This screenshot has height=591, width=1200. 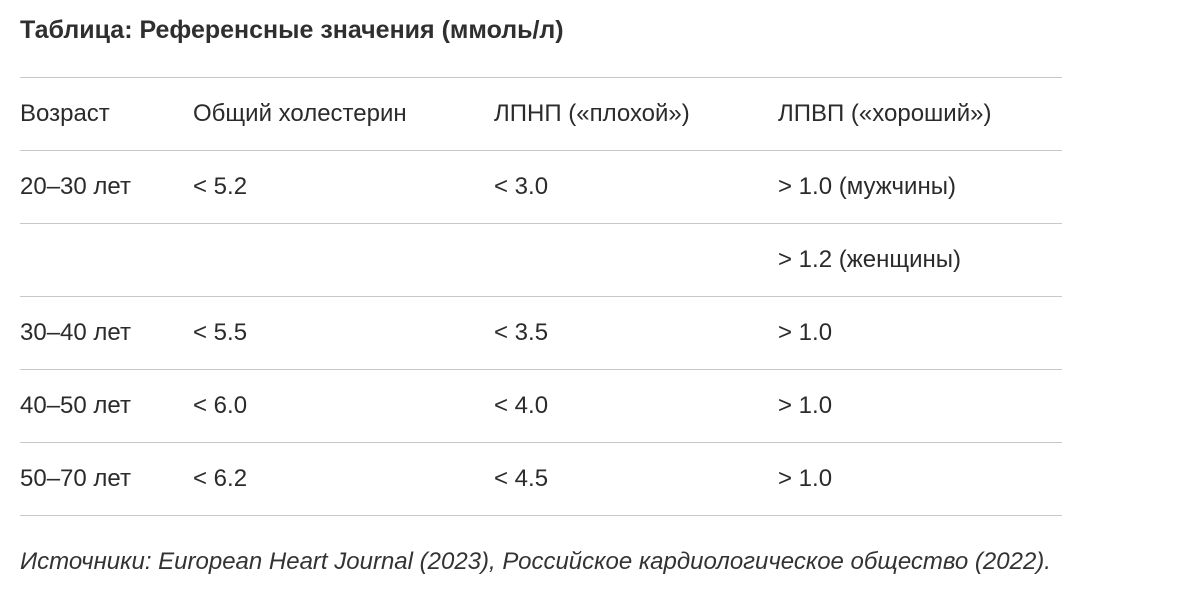 I want to click on cell-total-cholesterol: < 6.0, so click(x=343, y=406).